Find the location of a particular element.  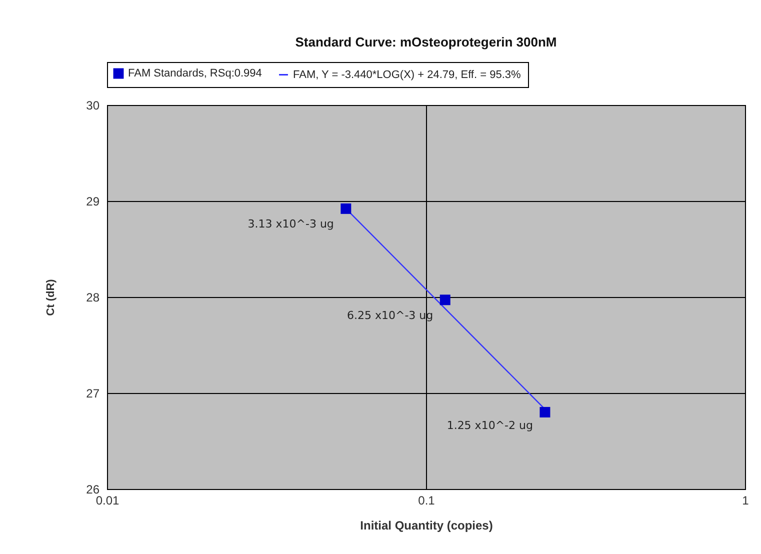

y-tick-label: 27 is located at coordinates (93, 393).